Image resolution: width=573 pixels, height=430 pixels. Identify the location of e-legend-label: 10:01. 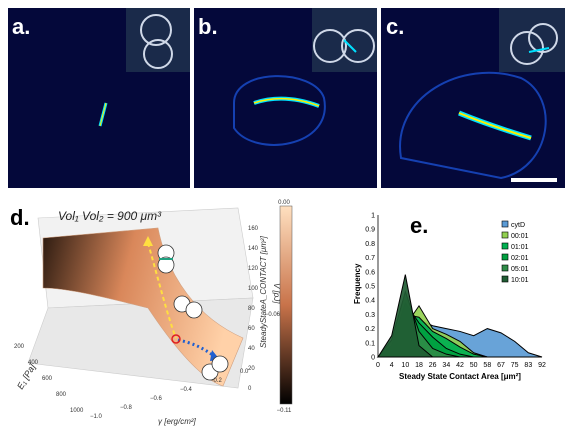
(520, 280).